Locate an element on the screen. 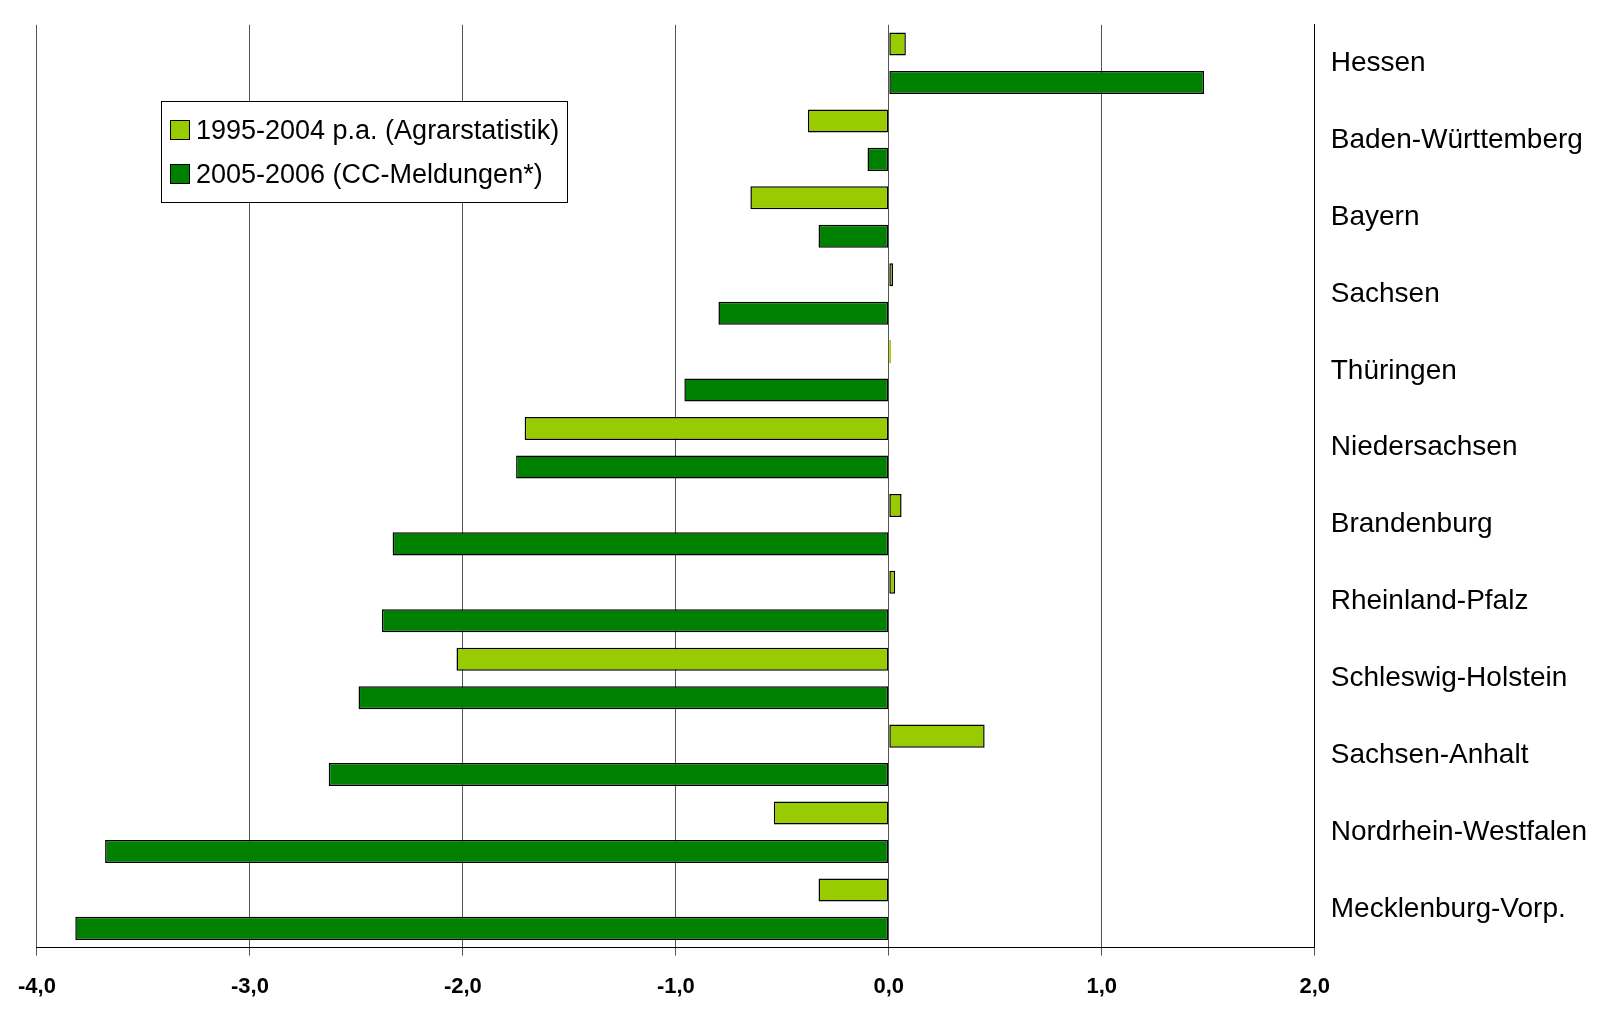  legend-label: 1995-2004 p.a. (Agrarstatistik) is located at coordinates (377, 130).